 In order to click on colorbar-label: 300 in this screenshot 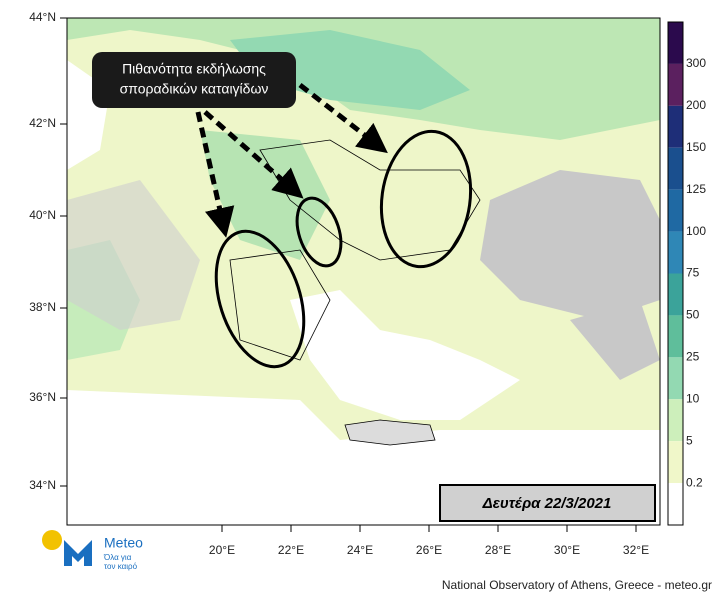, I will do `click(696, 63)`.